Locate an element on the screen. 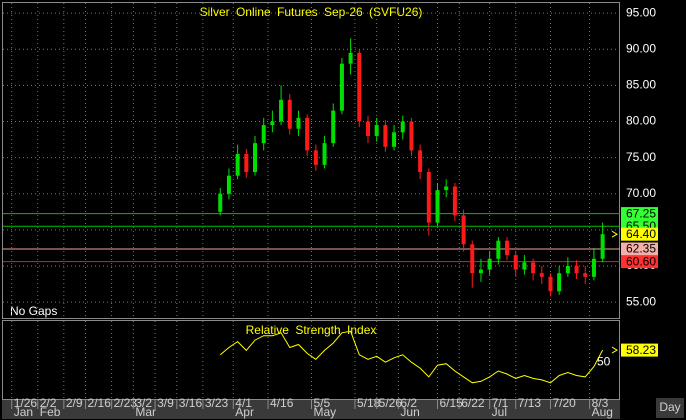 Image resolution: width=686 pixels, height=420 pixels. month-label: Apr is located at coordinates (244, 412).